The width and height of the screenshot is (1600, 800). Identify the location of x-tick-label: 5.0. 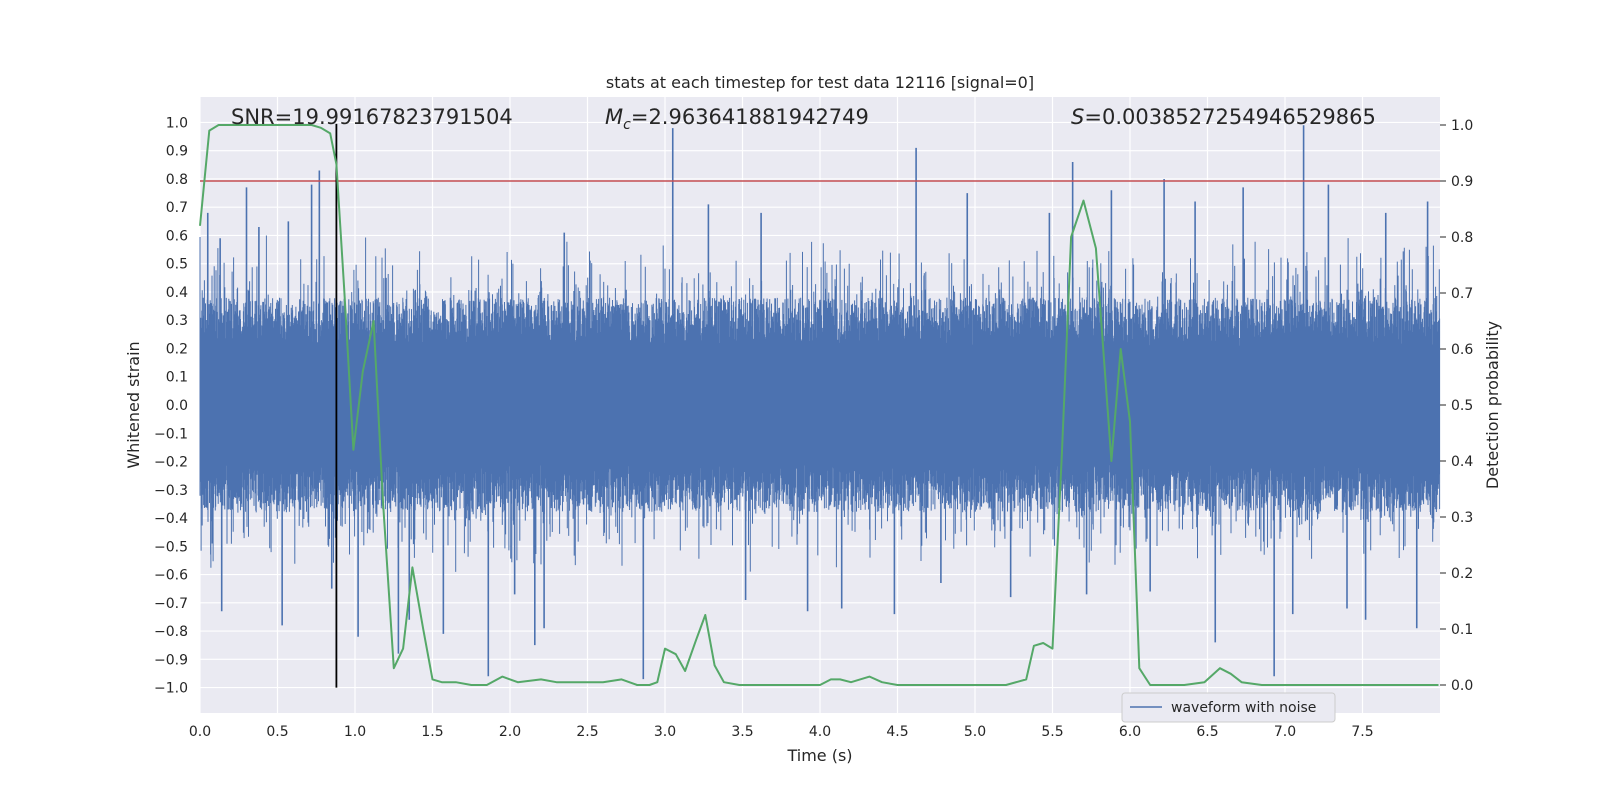
(975, 732).